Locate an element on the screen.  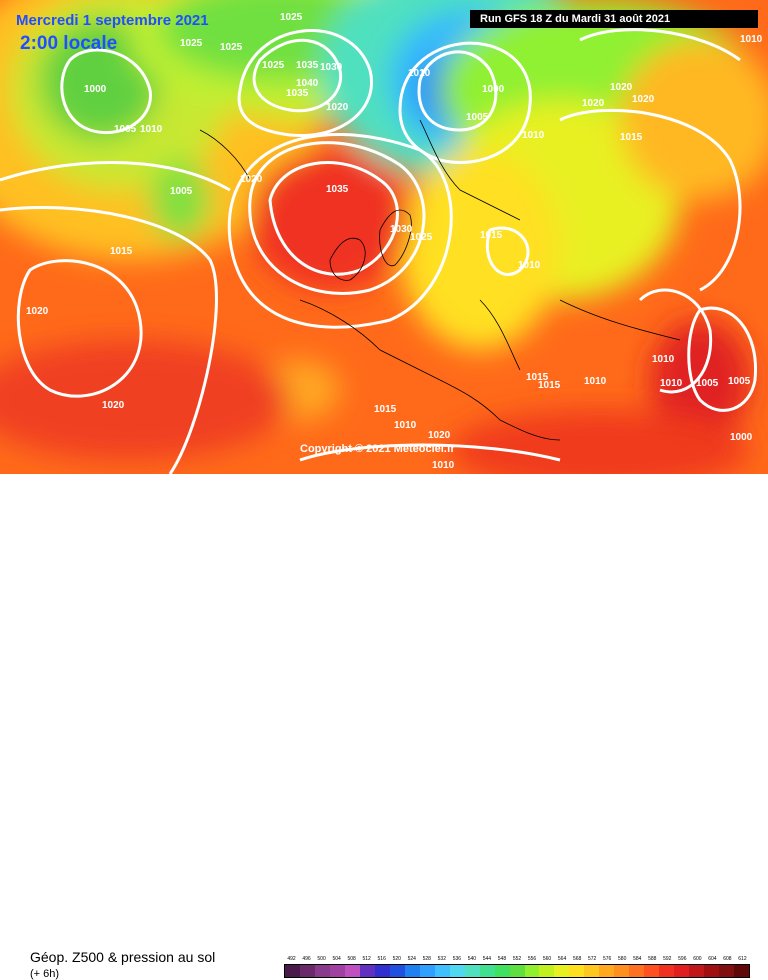
scale-value-label: 544 is located at coordinates (487, 959).